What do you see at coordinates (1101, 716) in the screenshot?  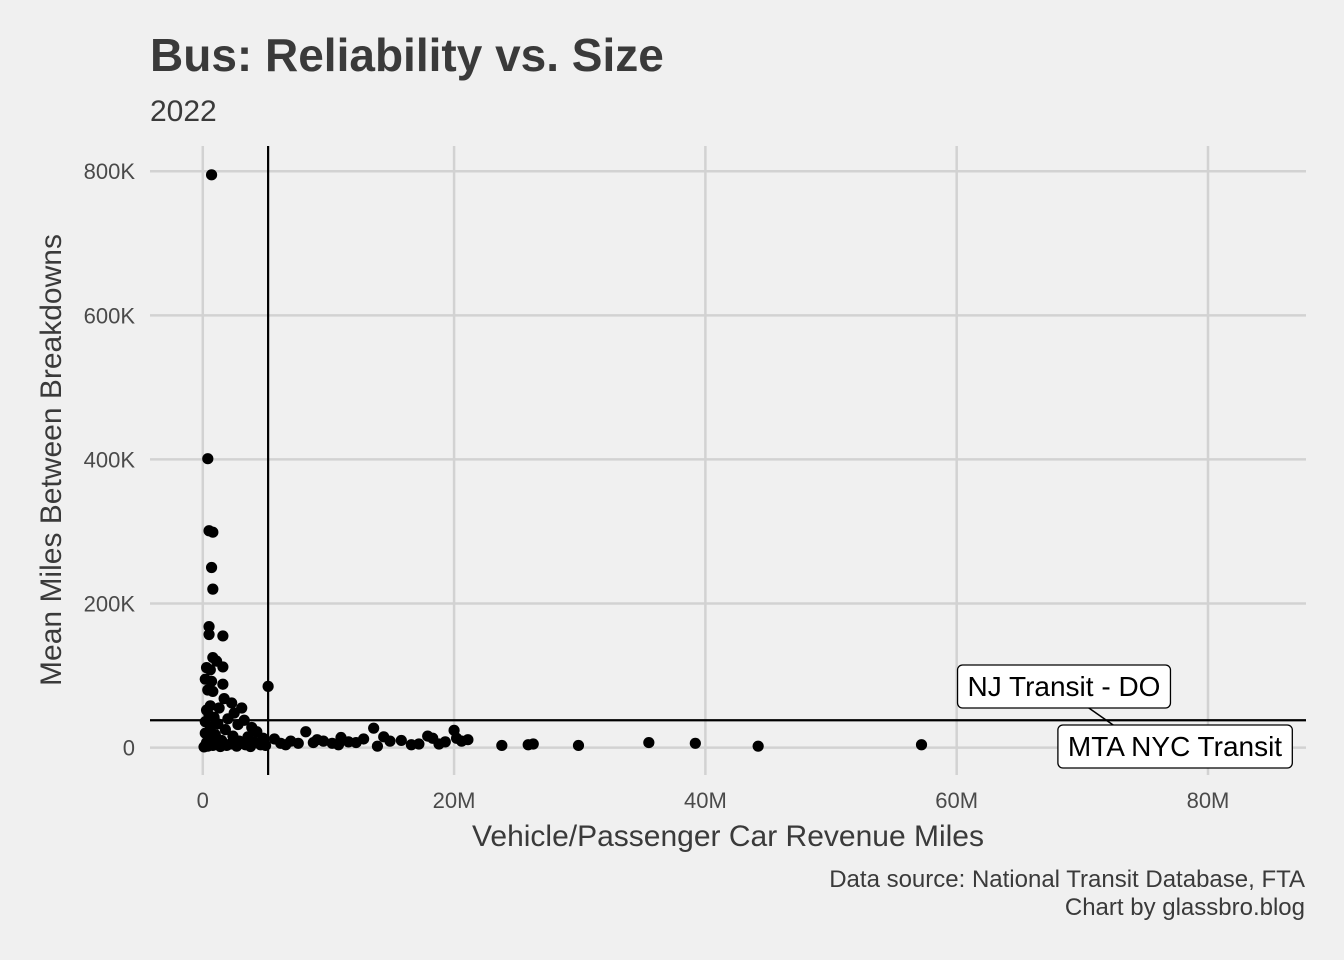 I see `label-leader-line` at bounding box center [1101, 716].